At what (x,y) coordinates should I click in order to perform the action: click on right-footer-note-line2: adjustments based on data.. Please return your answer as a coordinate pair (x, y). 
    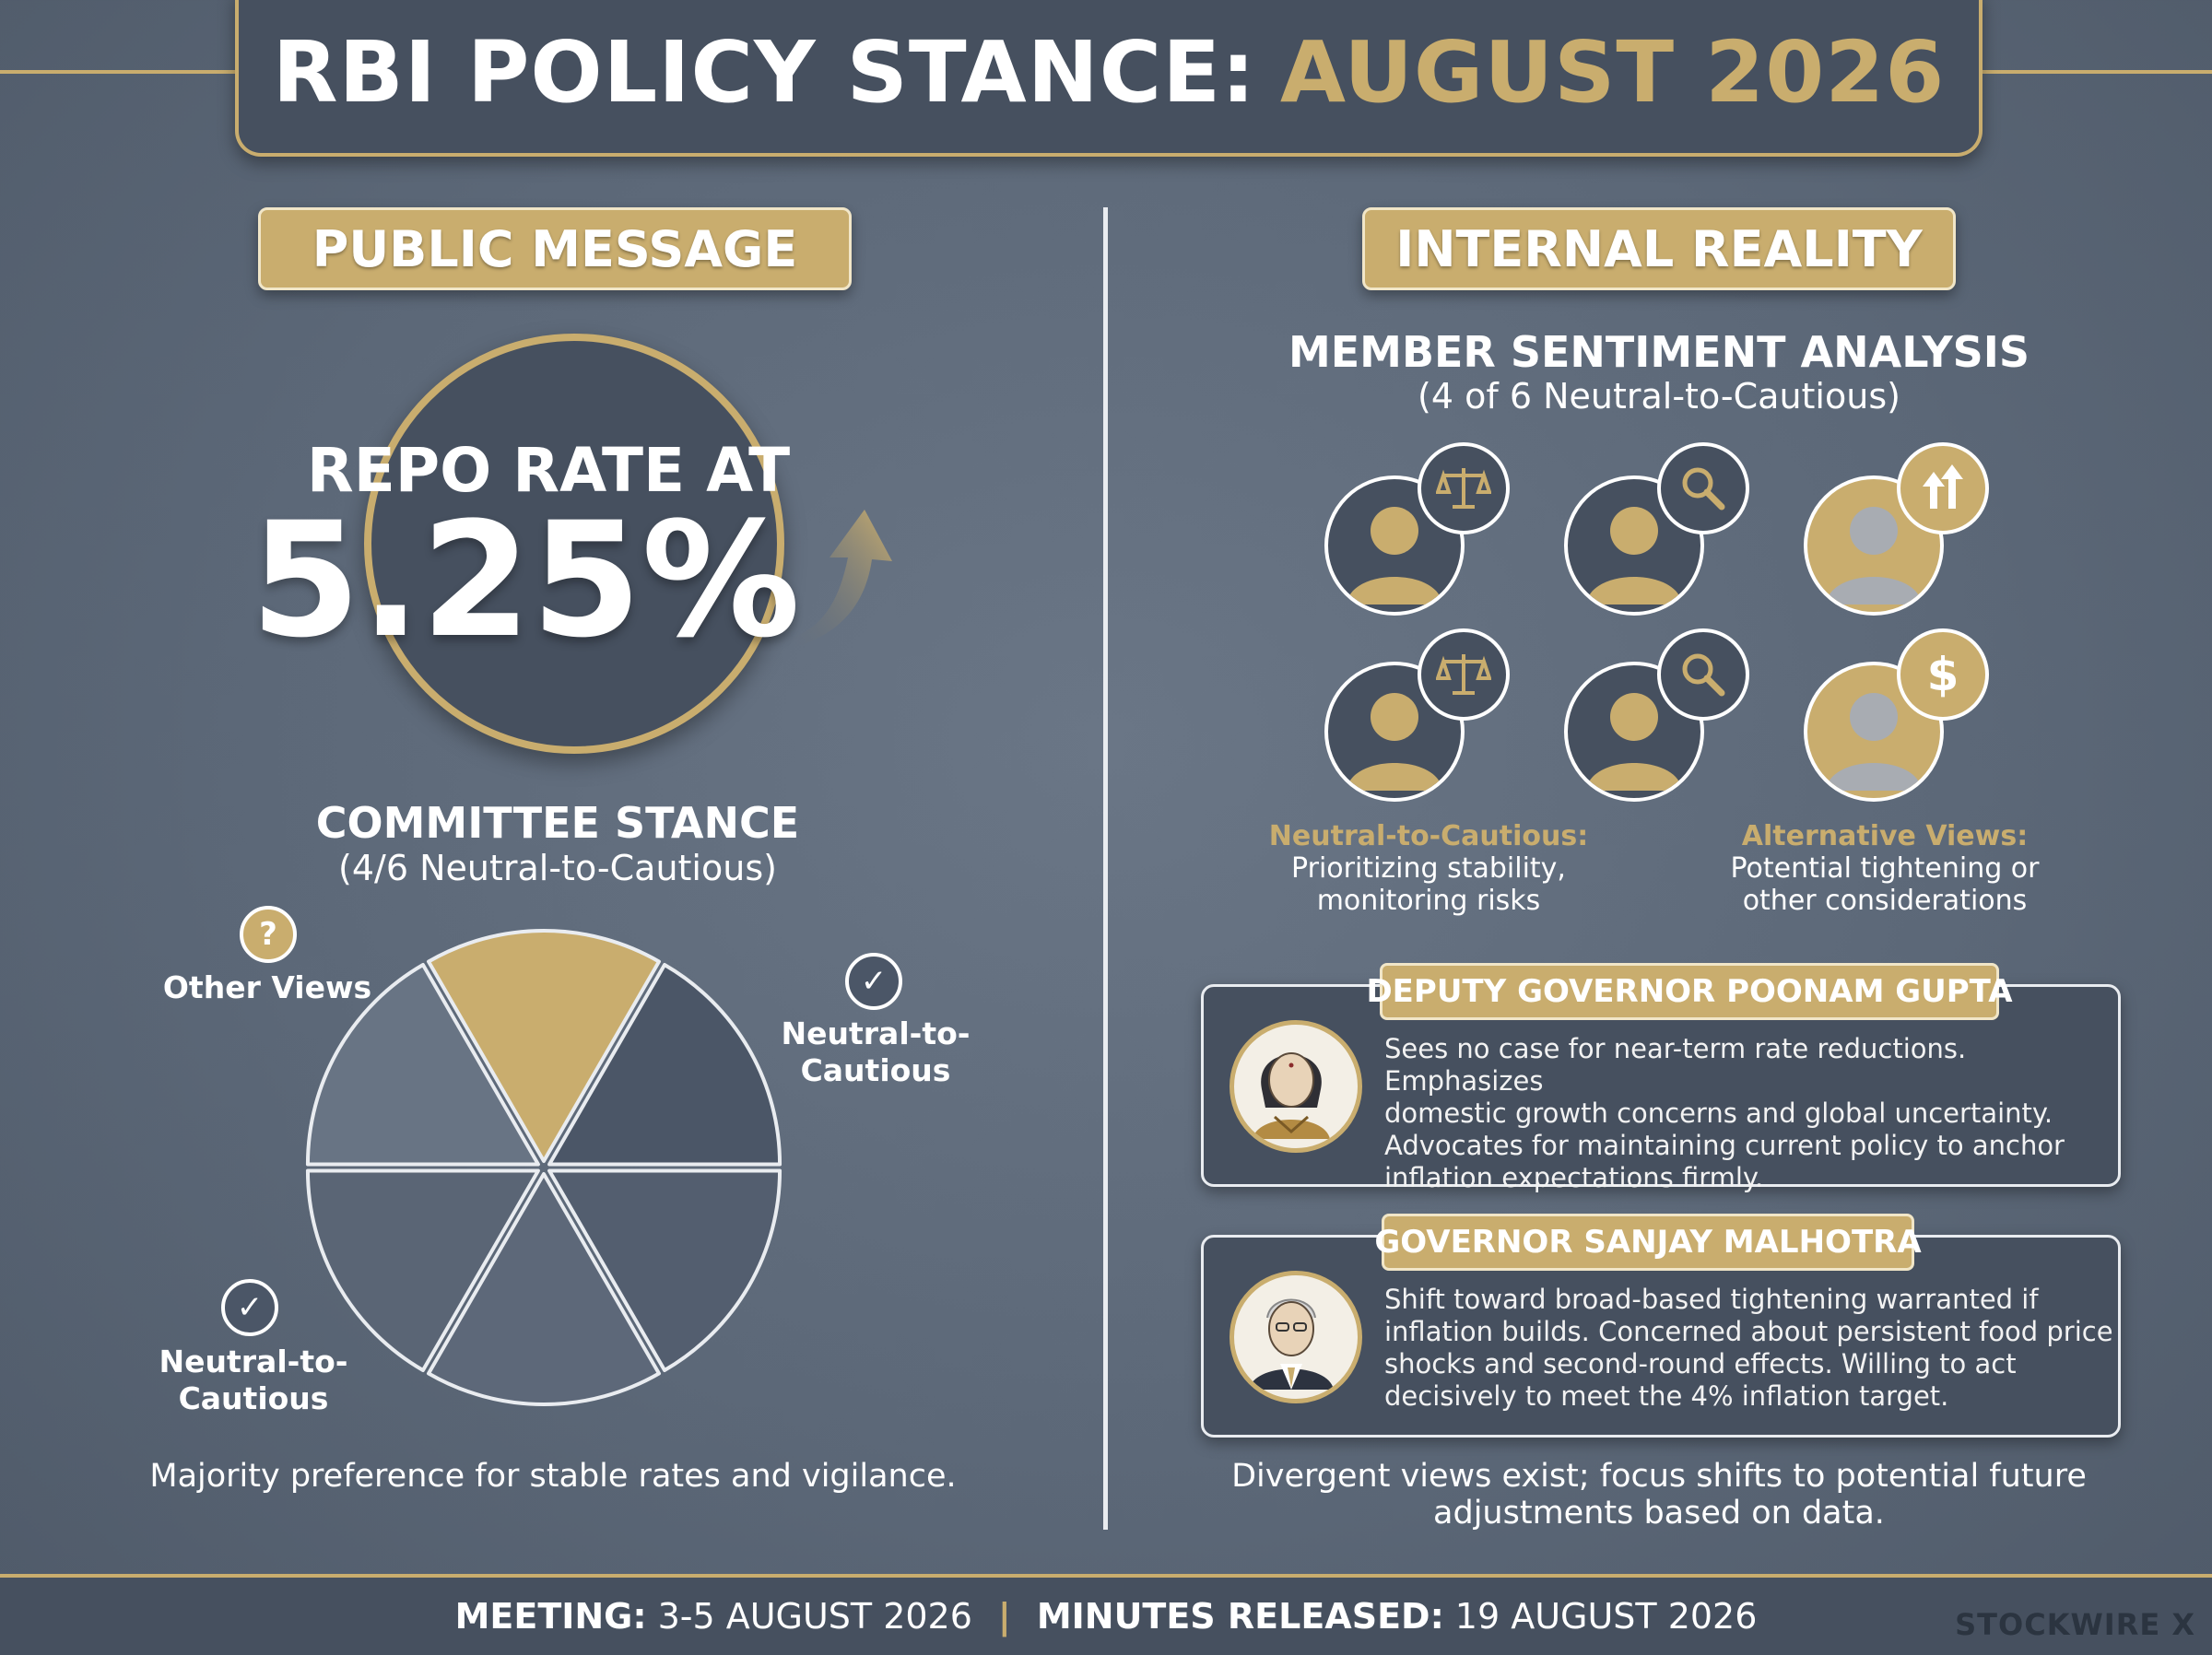
    Looking at the image, I should click on (1659, 1513).